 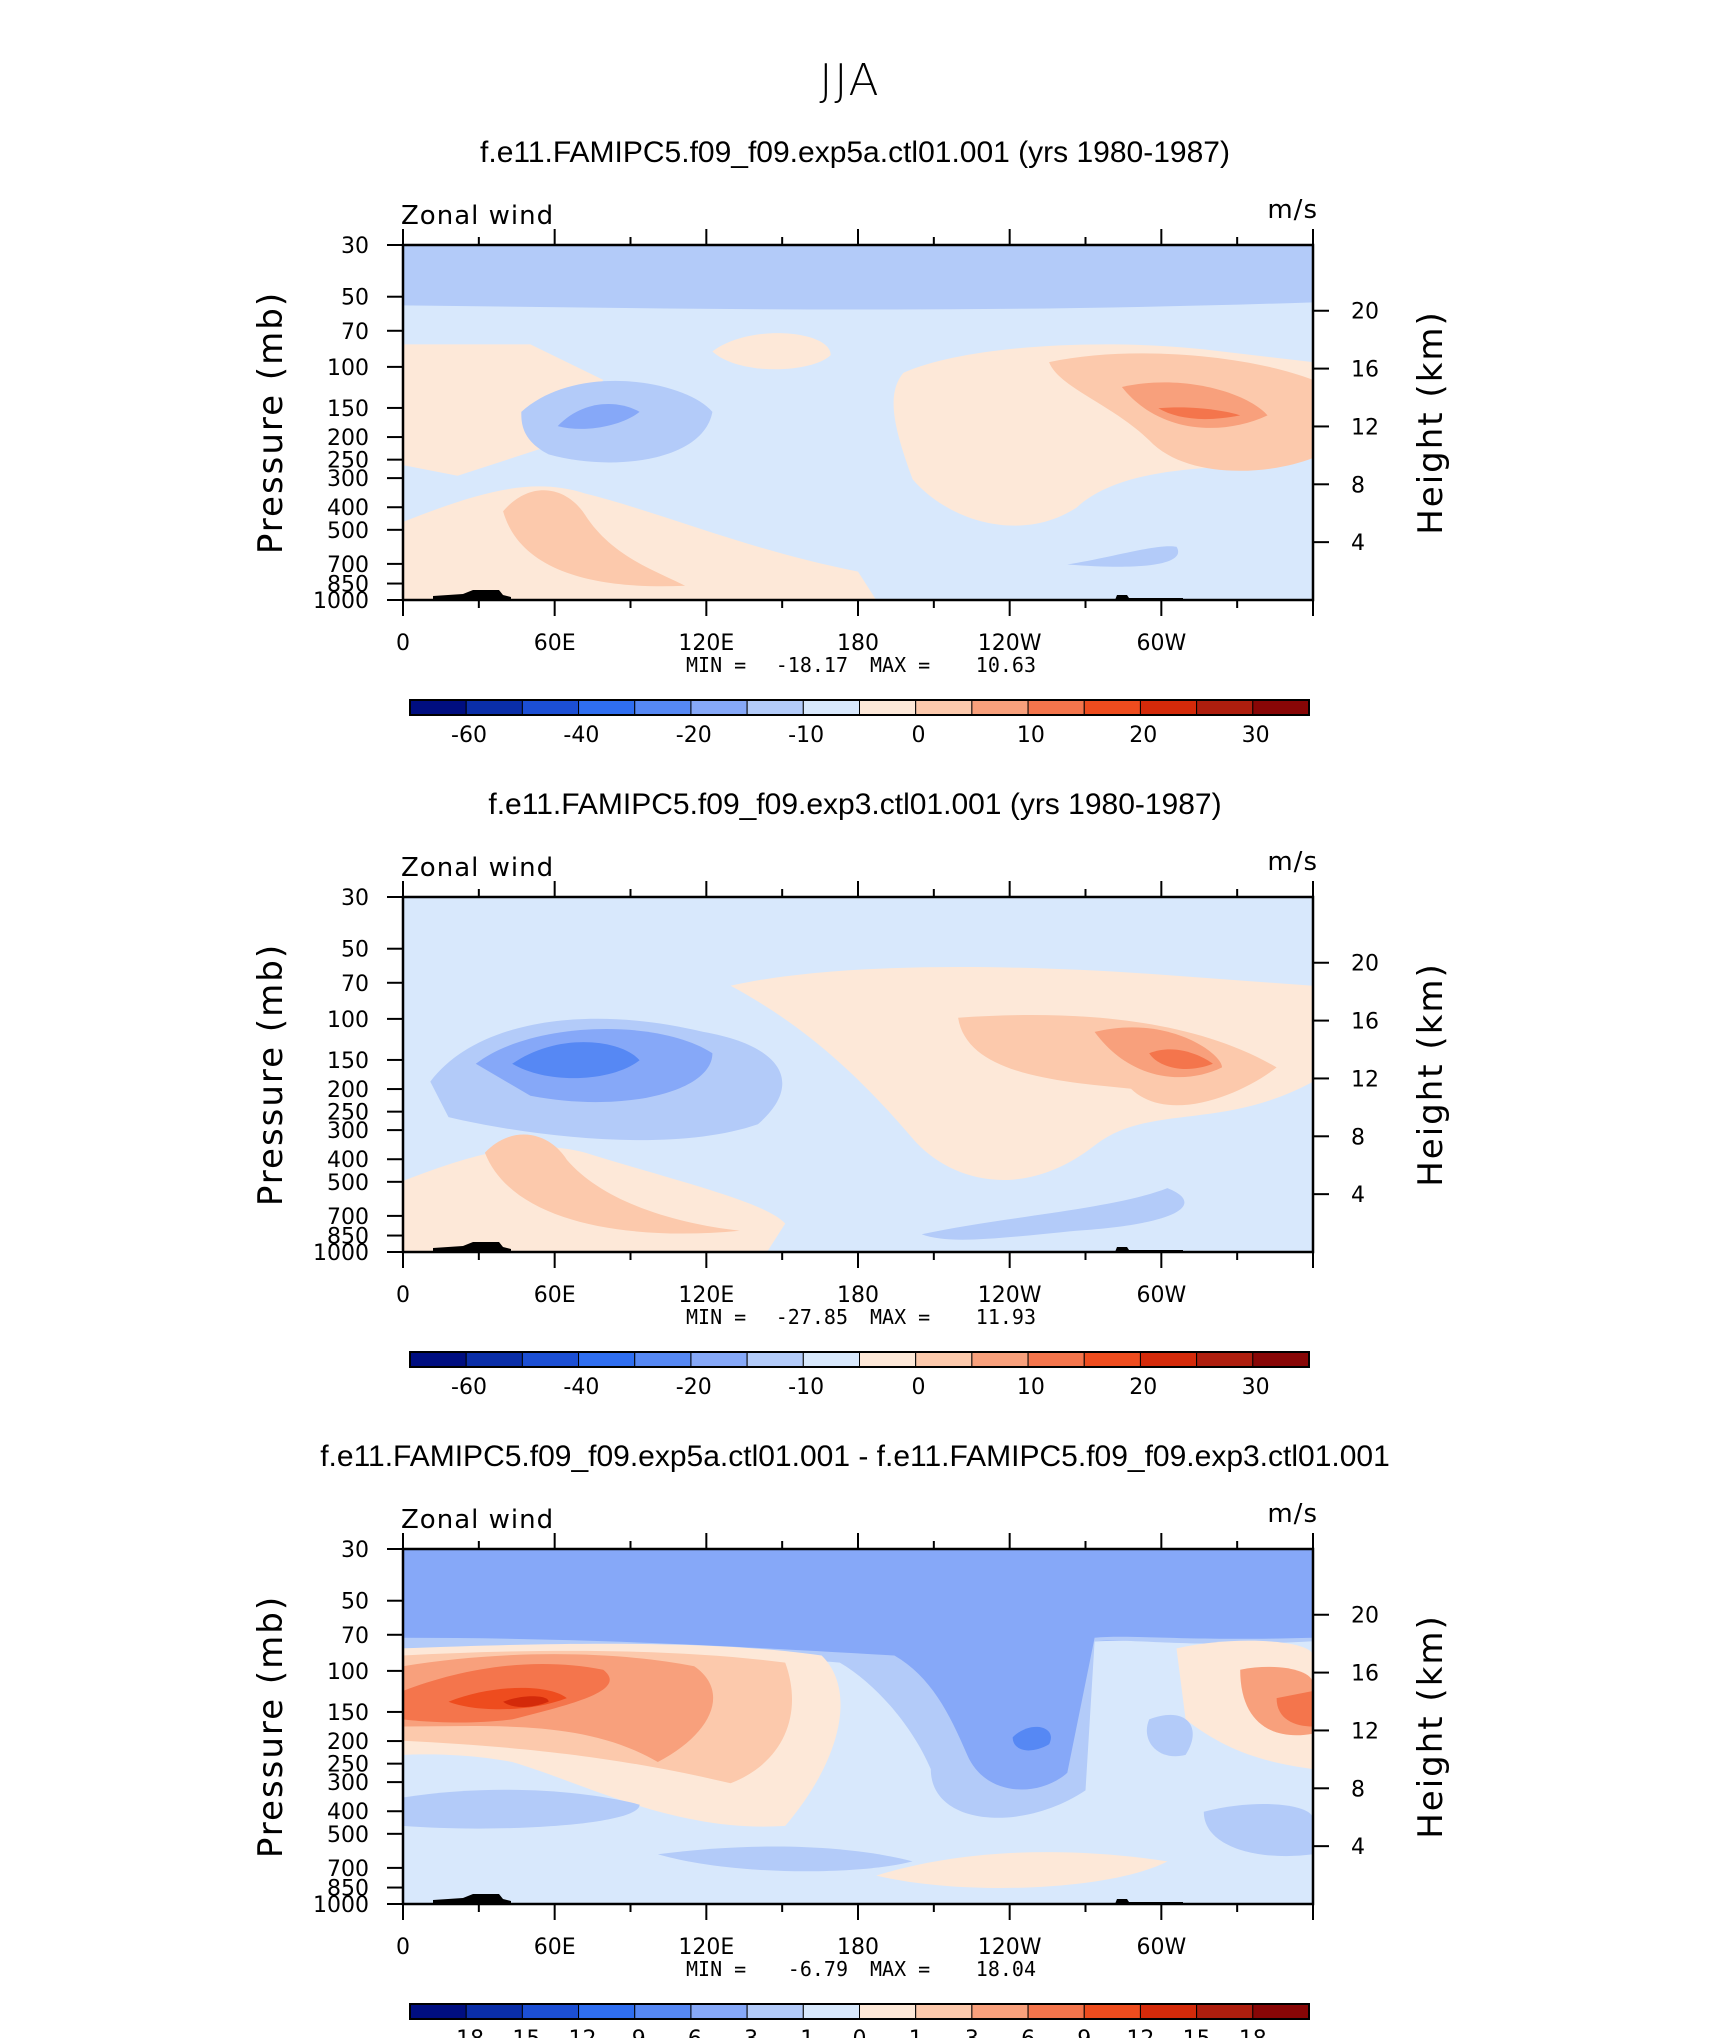 What do you see at coordinates (812, 665) in the screenshot?
I see `min-value: -18.17` at bounding box center [812, 665].